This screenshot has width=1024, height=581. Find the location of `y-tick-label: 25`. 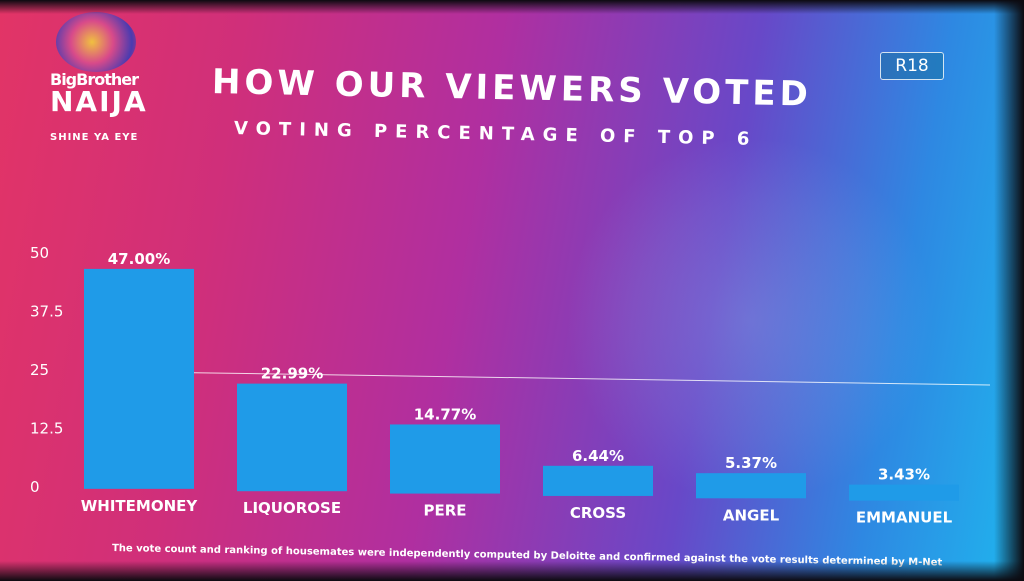

y-tick-label: 25 is located at coordinates (39, 370).